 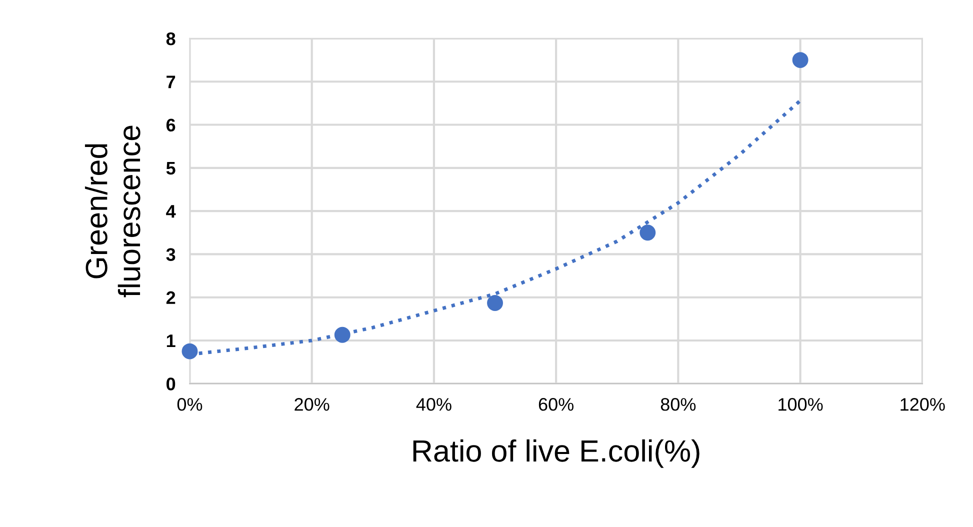 What do you see at coordinates (171, 82) in the screenshot?
I see `y-tick-label: 7` at bounding box center [171, 82].